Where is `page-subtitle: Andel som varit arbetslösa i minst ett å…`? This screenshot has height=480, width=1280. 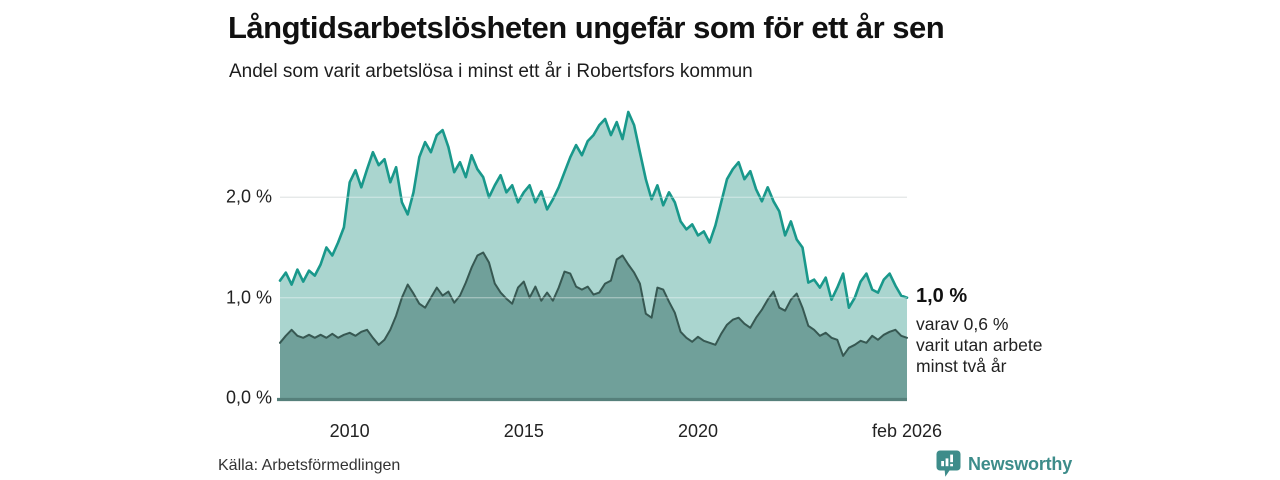
page-subtitle: Andel som varit arbetslösa i minst ett å… is located at coordinates (491, 71).